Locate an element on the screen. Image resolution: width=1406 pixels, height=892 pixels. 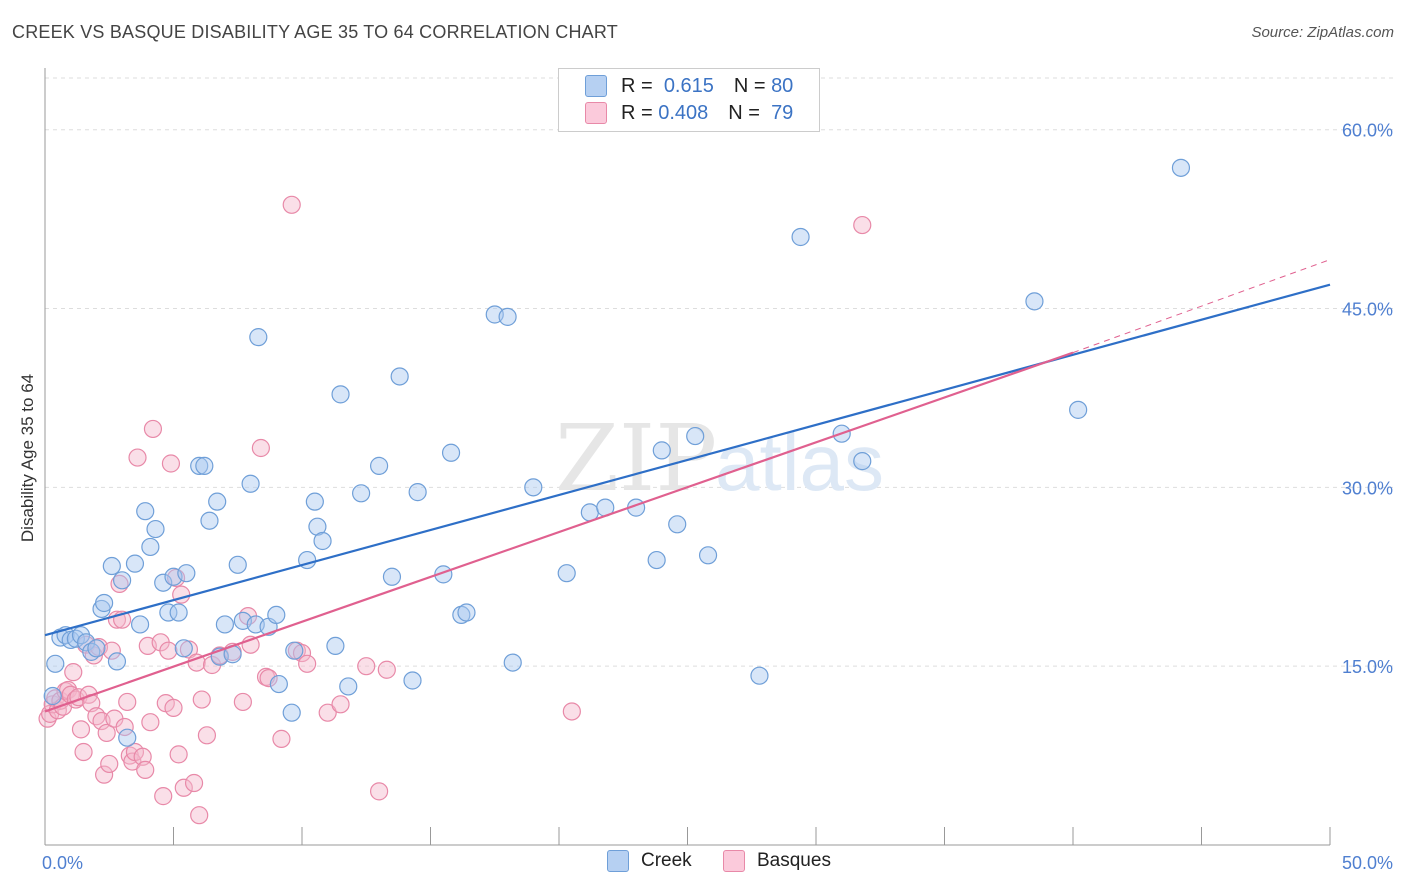
basques-n-label: N = is located at coordinates (744, 112).